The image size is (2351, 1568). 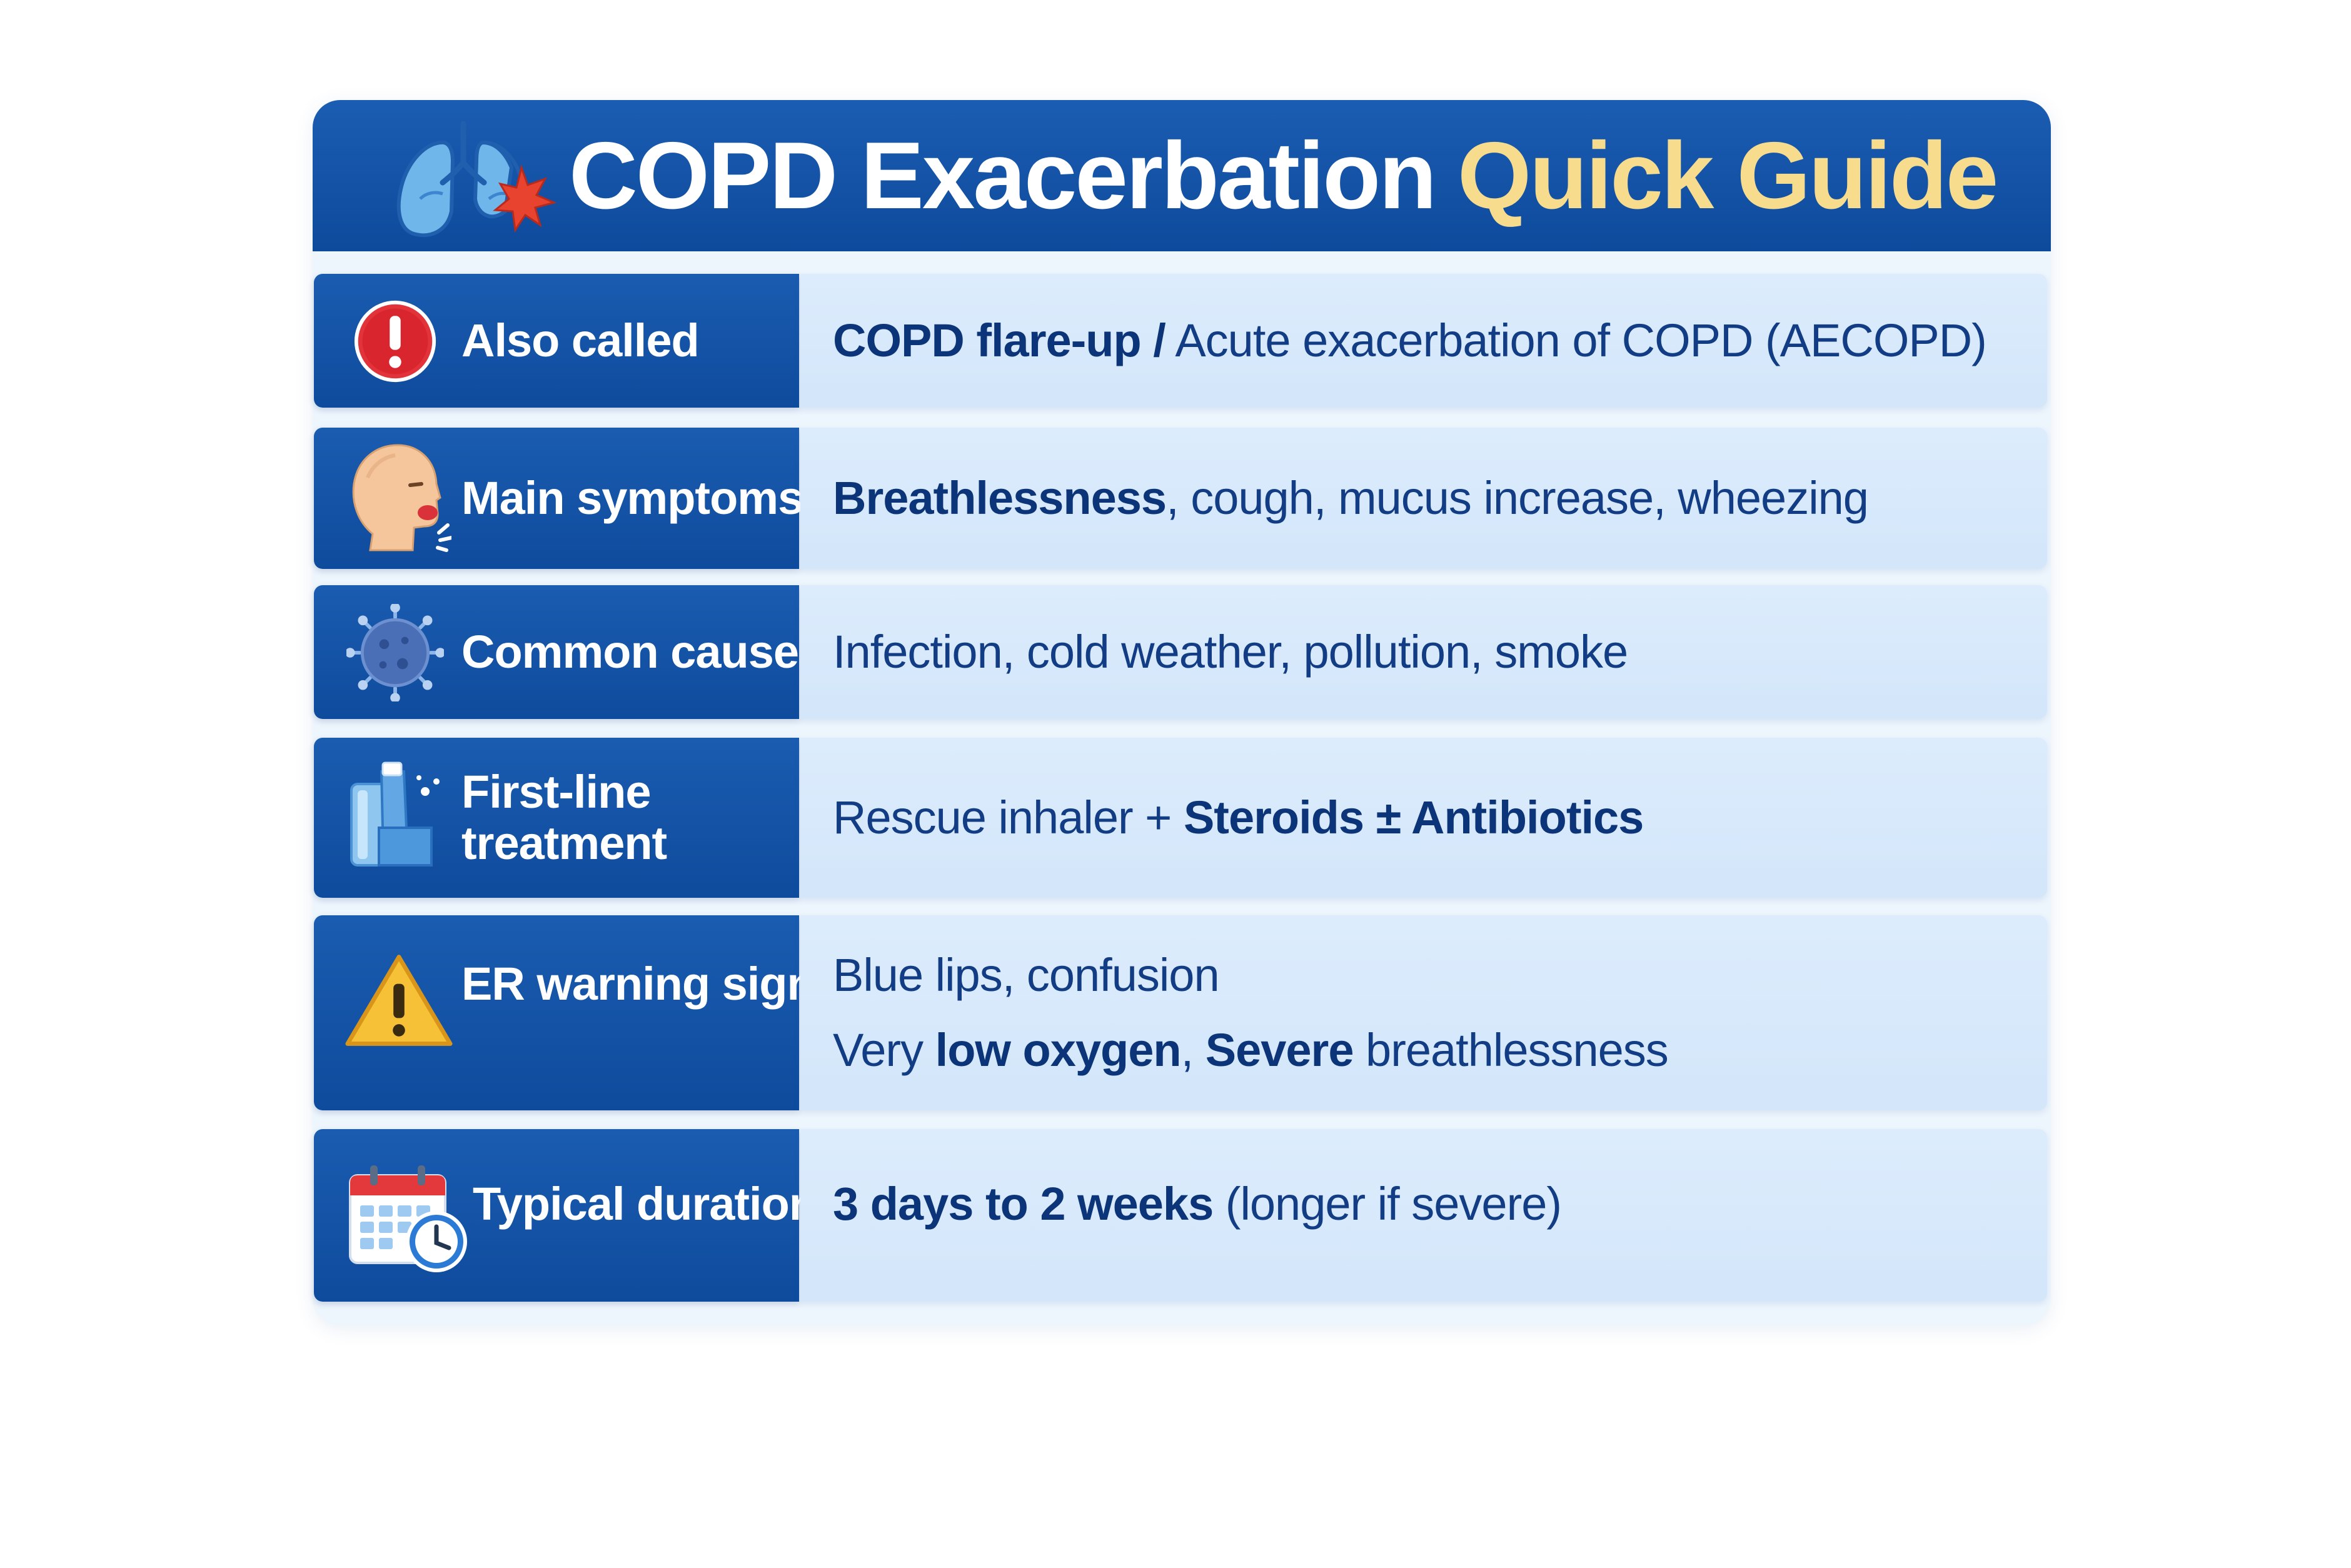 I want to click on lungs-icon, so click(x=476, y=179).